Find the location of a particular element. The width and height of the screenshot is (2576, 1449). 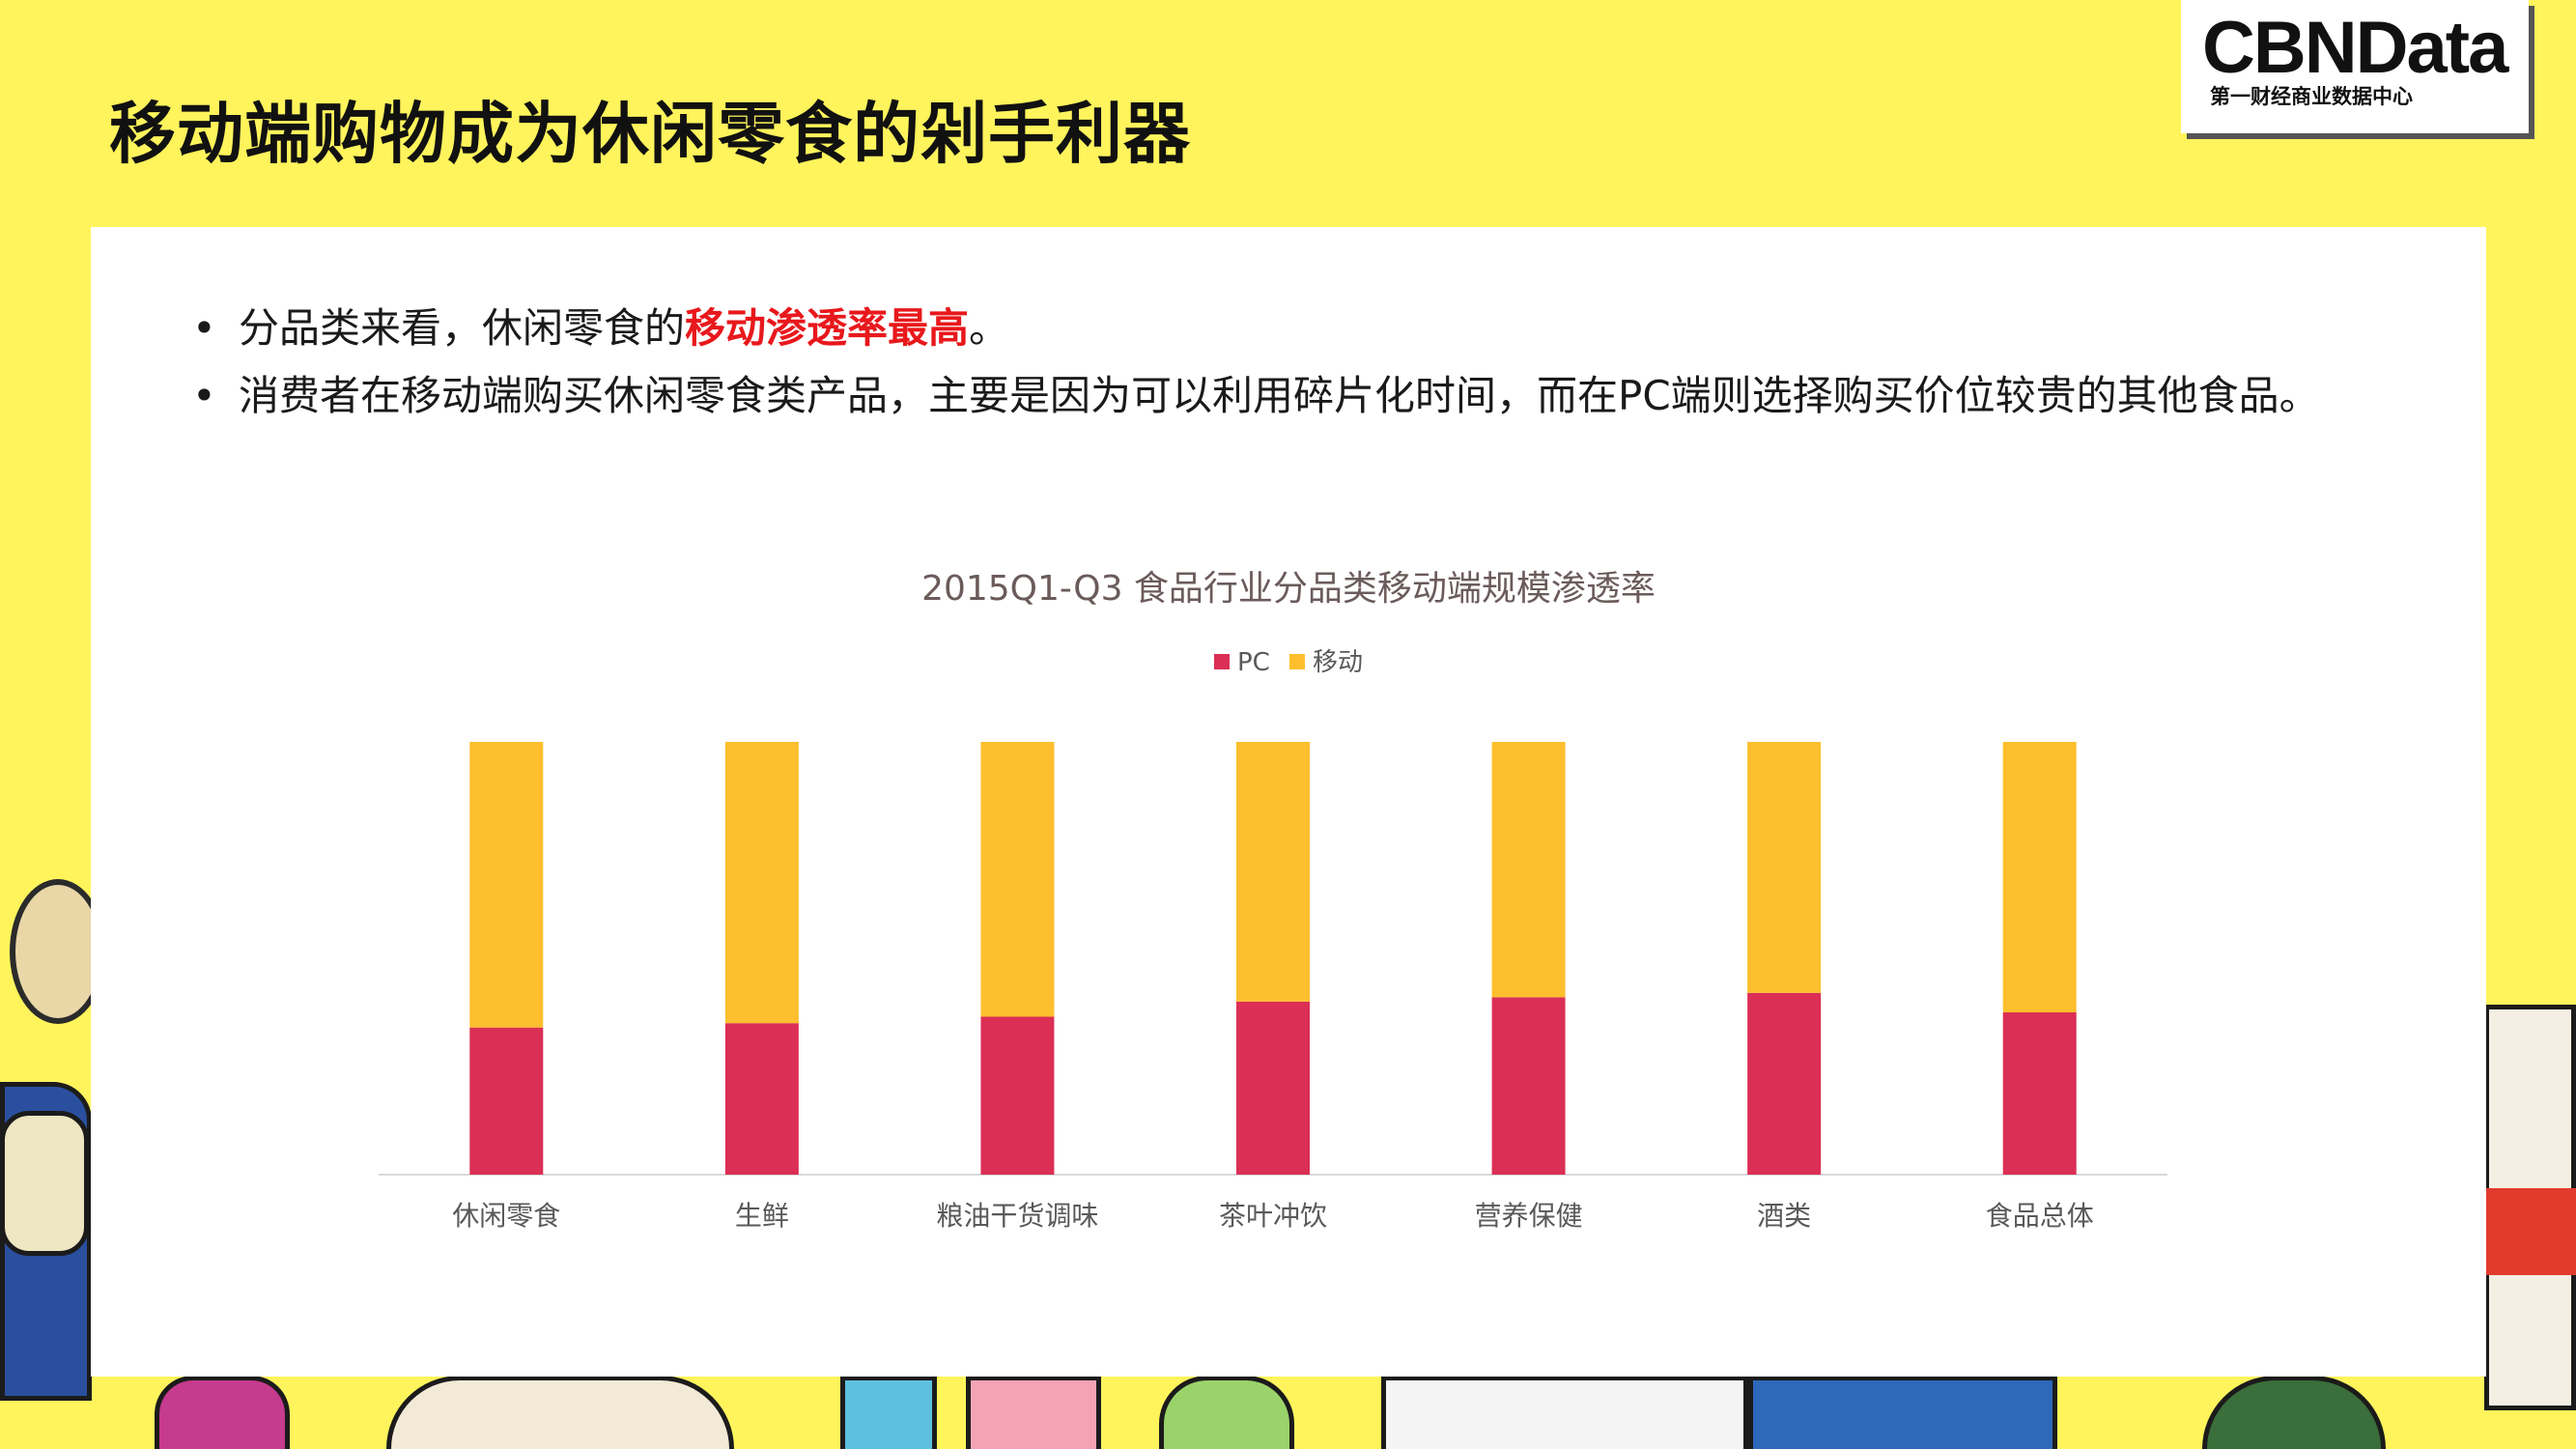

x-tick-label: 粮油干货调味 is located at coordinates (1017, 1216).